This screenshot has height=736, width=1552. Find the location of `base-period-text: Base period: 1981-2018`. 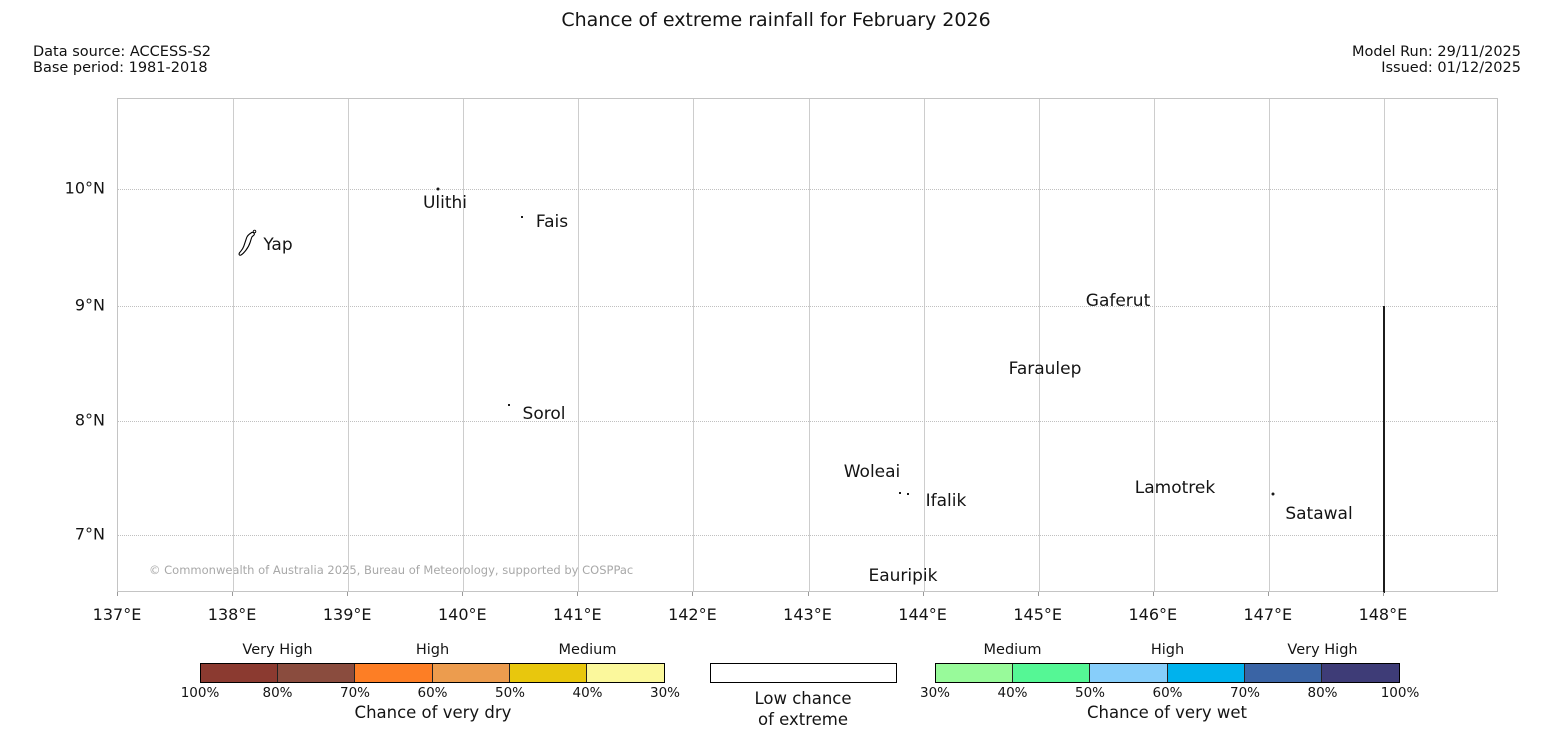

base-period-text: Base period: 1981-2018 is located at coordinates (120, 67).